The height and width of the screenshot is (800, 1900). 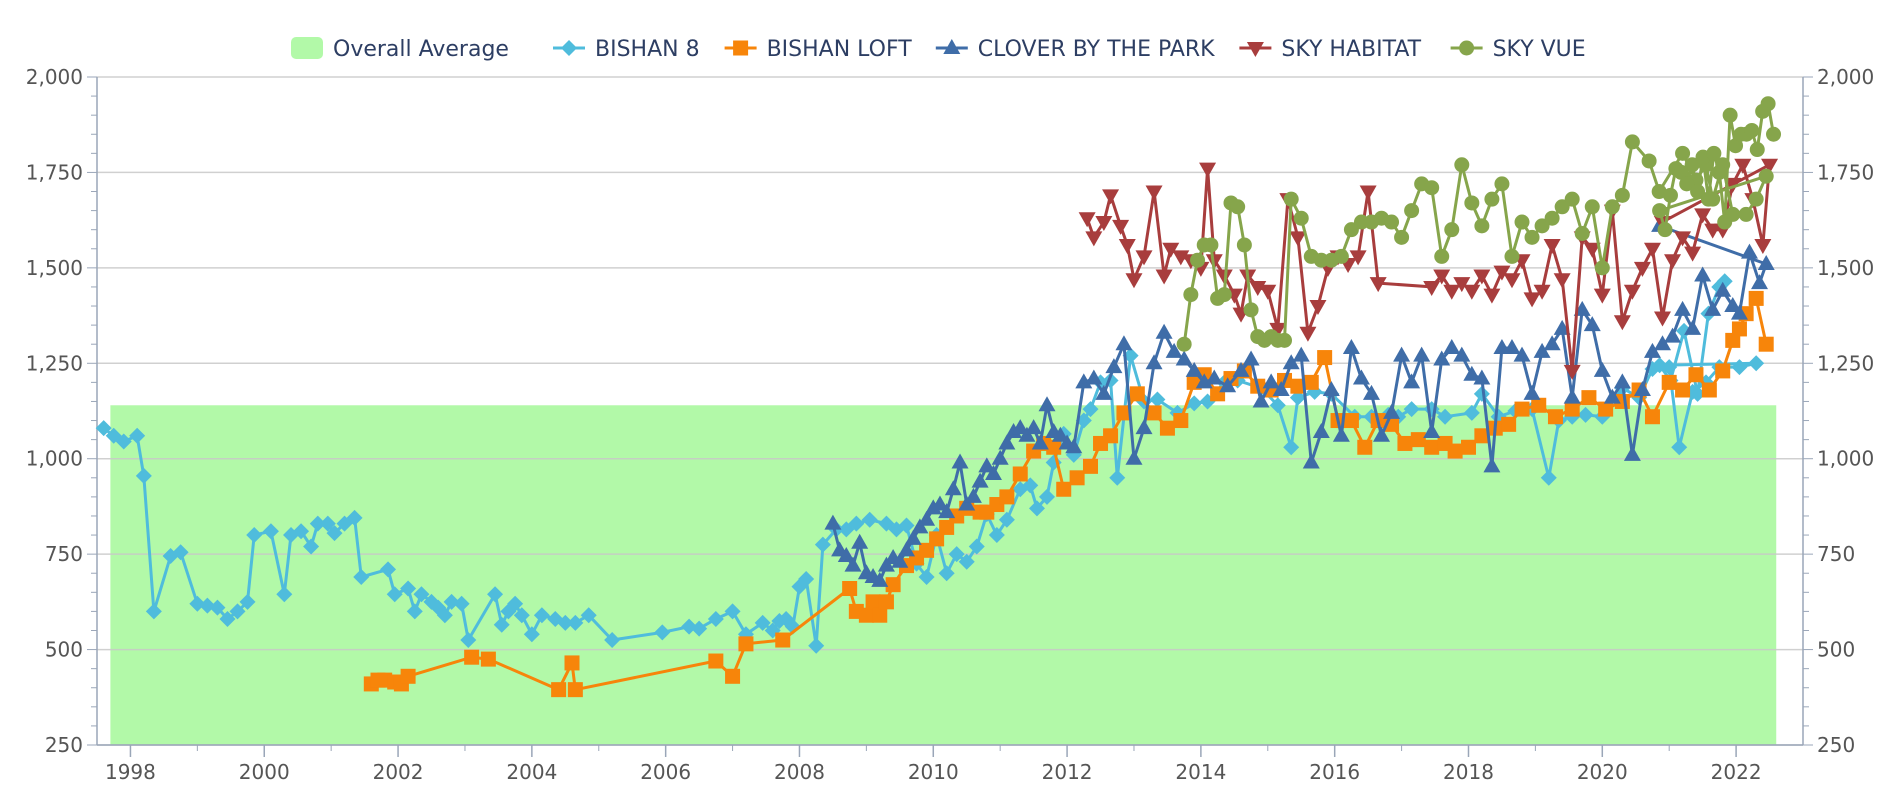 What do you see at coordinates (1845, 459) in the screenshot?
I see `y-tick-label-right: 1,000` at bounding box center [1845, 459].